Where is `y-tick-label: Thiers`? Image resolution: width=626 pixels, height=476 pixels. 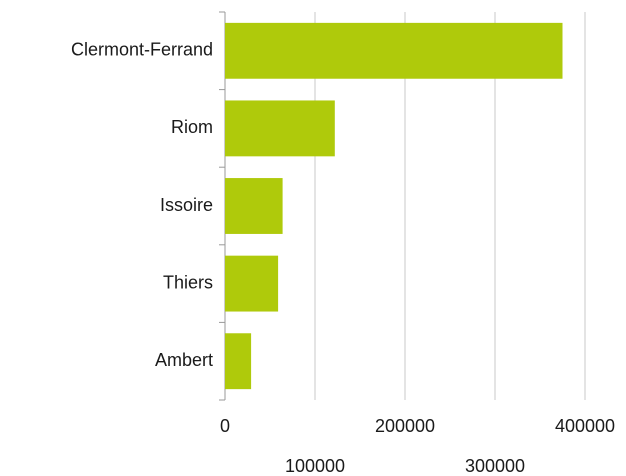
y-tick-label: Thiers is located at coordinates (188, 282).